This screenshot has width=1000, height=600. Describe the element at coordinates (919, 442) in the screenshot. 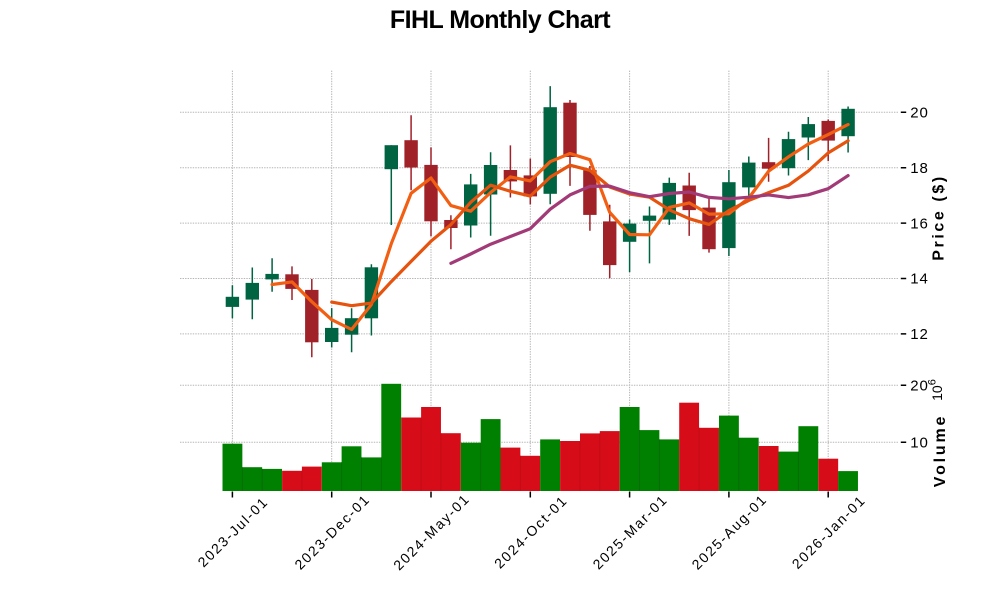

I see `svg-text: 10` at that location.